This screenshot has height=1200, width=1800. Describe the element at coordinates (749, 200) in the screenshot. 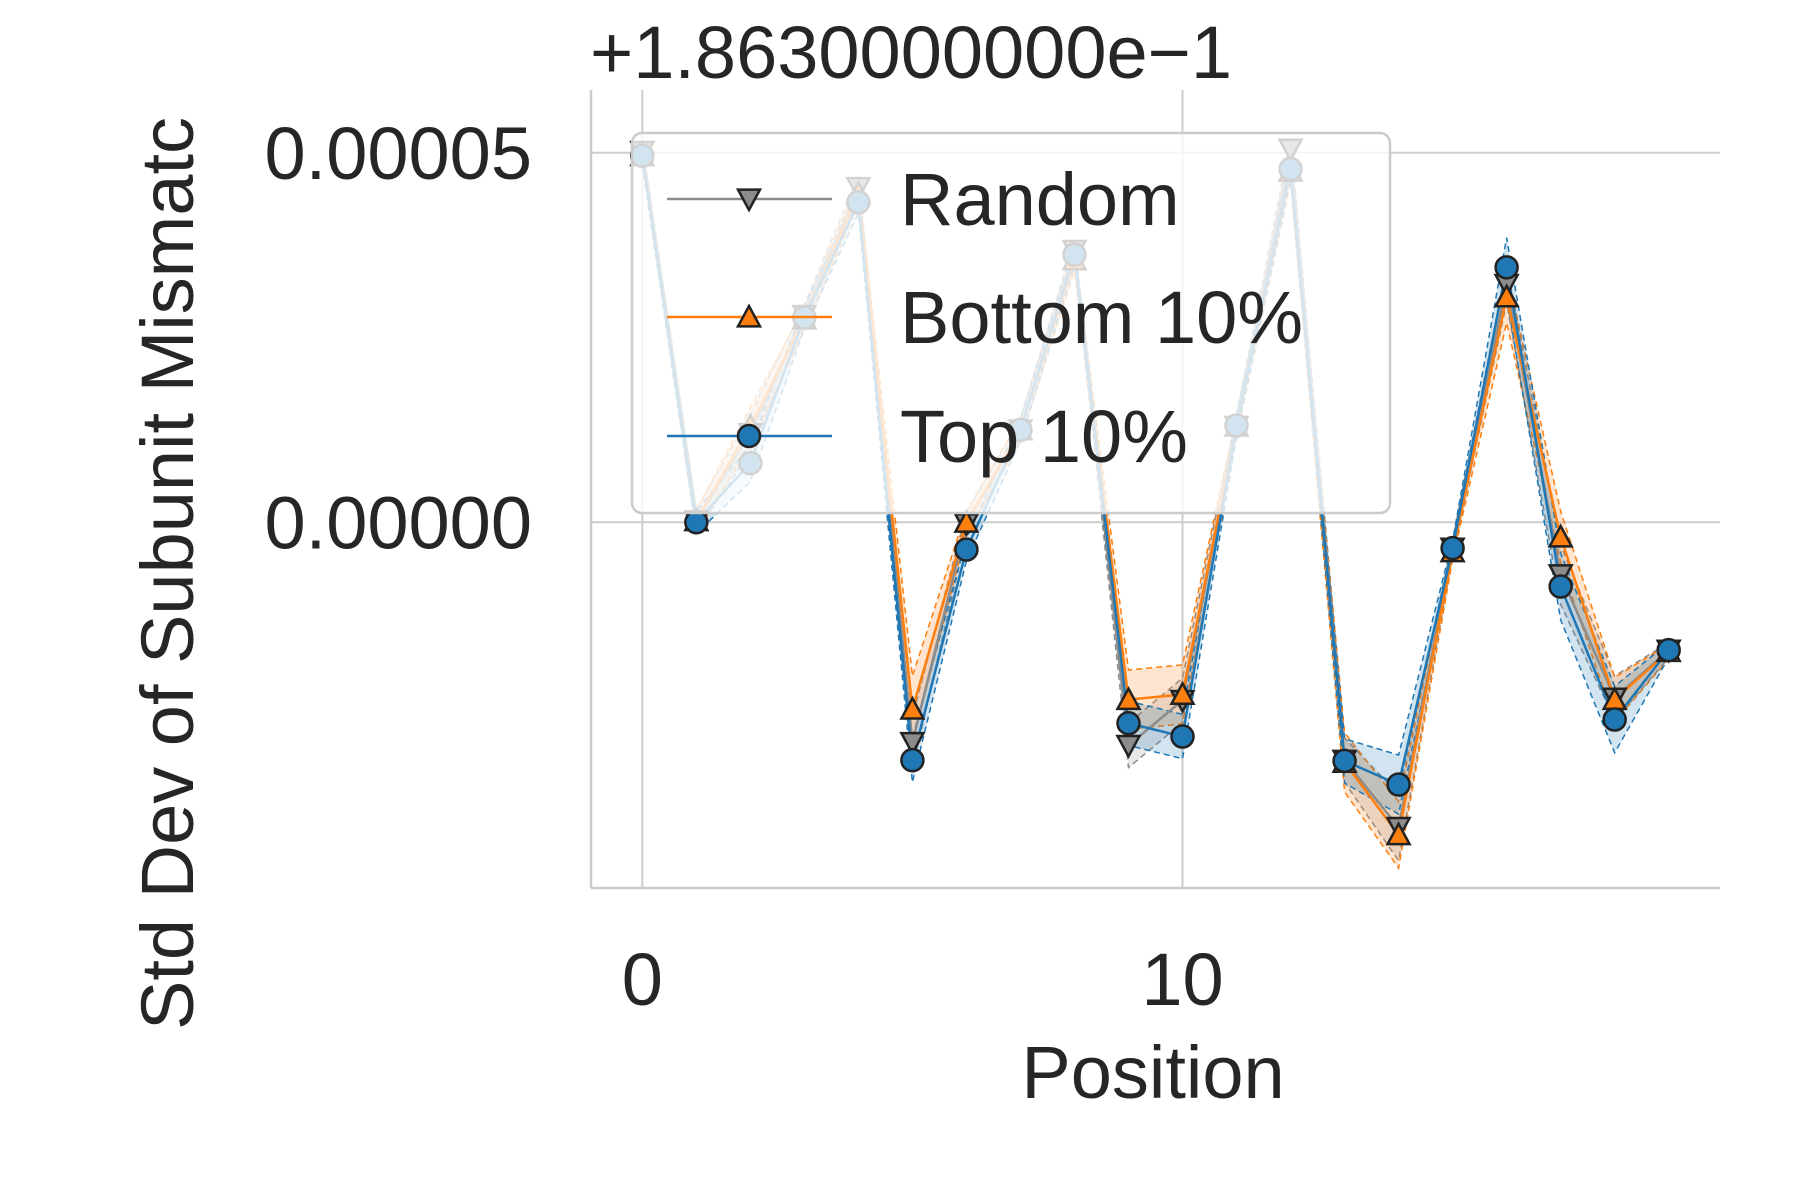

I see `legend-marker-random` at that location.